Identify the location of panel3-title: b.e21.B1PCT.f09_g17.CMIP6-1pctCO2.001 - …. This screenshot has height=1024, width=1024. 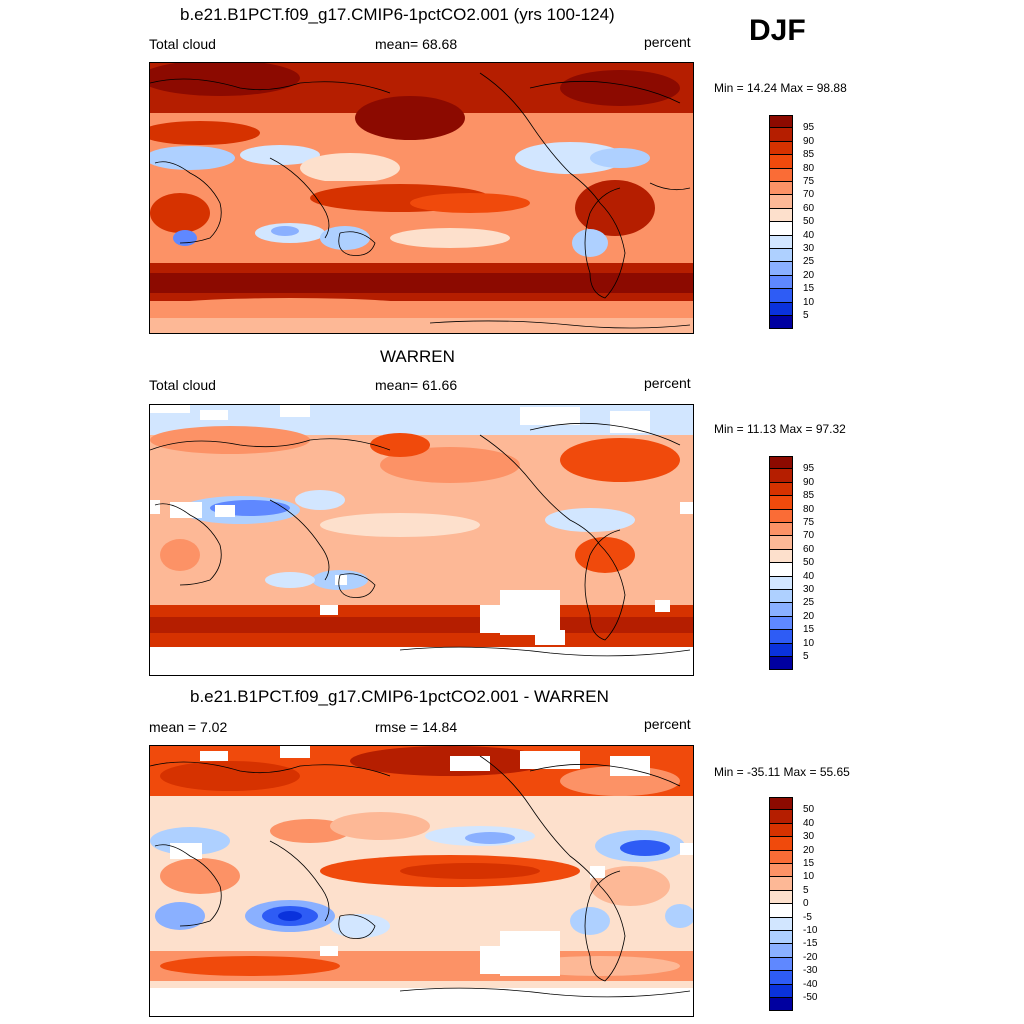
(399, 696).